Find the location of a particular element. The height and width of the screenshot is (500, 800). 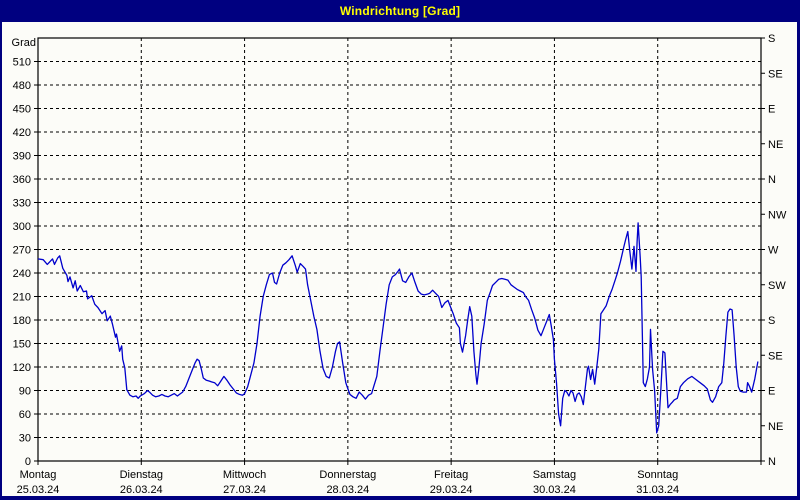

y-tick-label-left: 210 is located at coordinates (22, 298).